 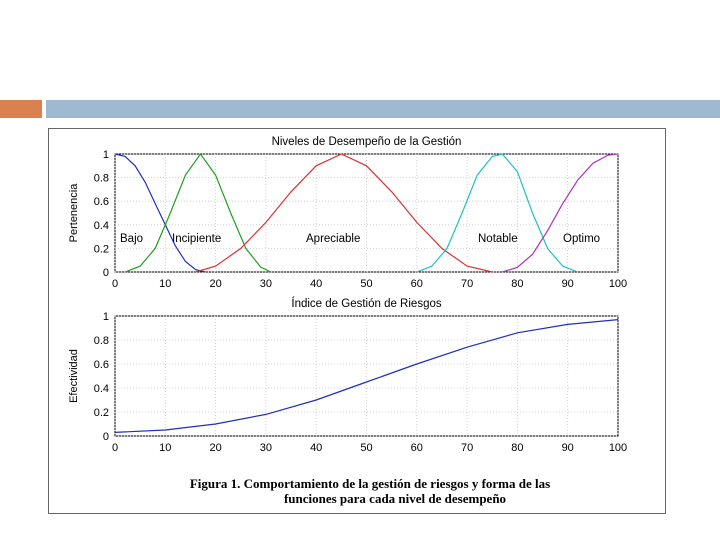 I want to click on x-axis-label: Índice de Gestión de Riesgos, so click(x=366, y=303).